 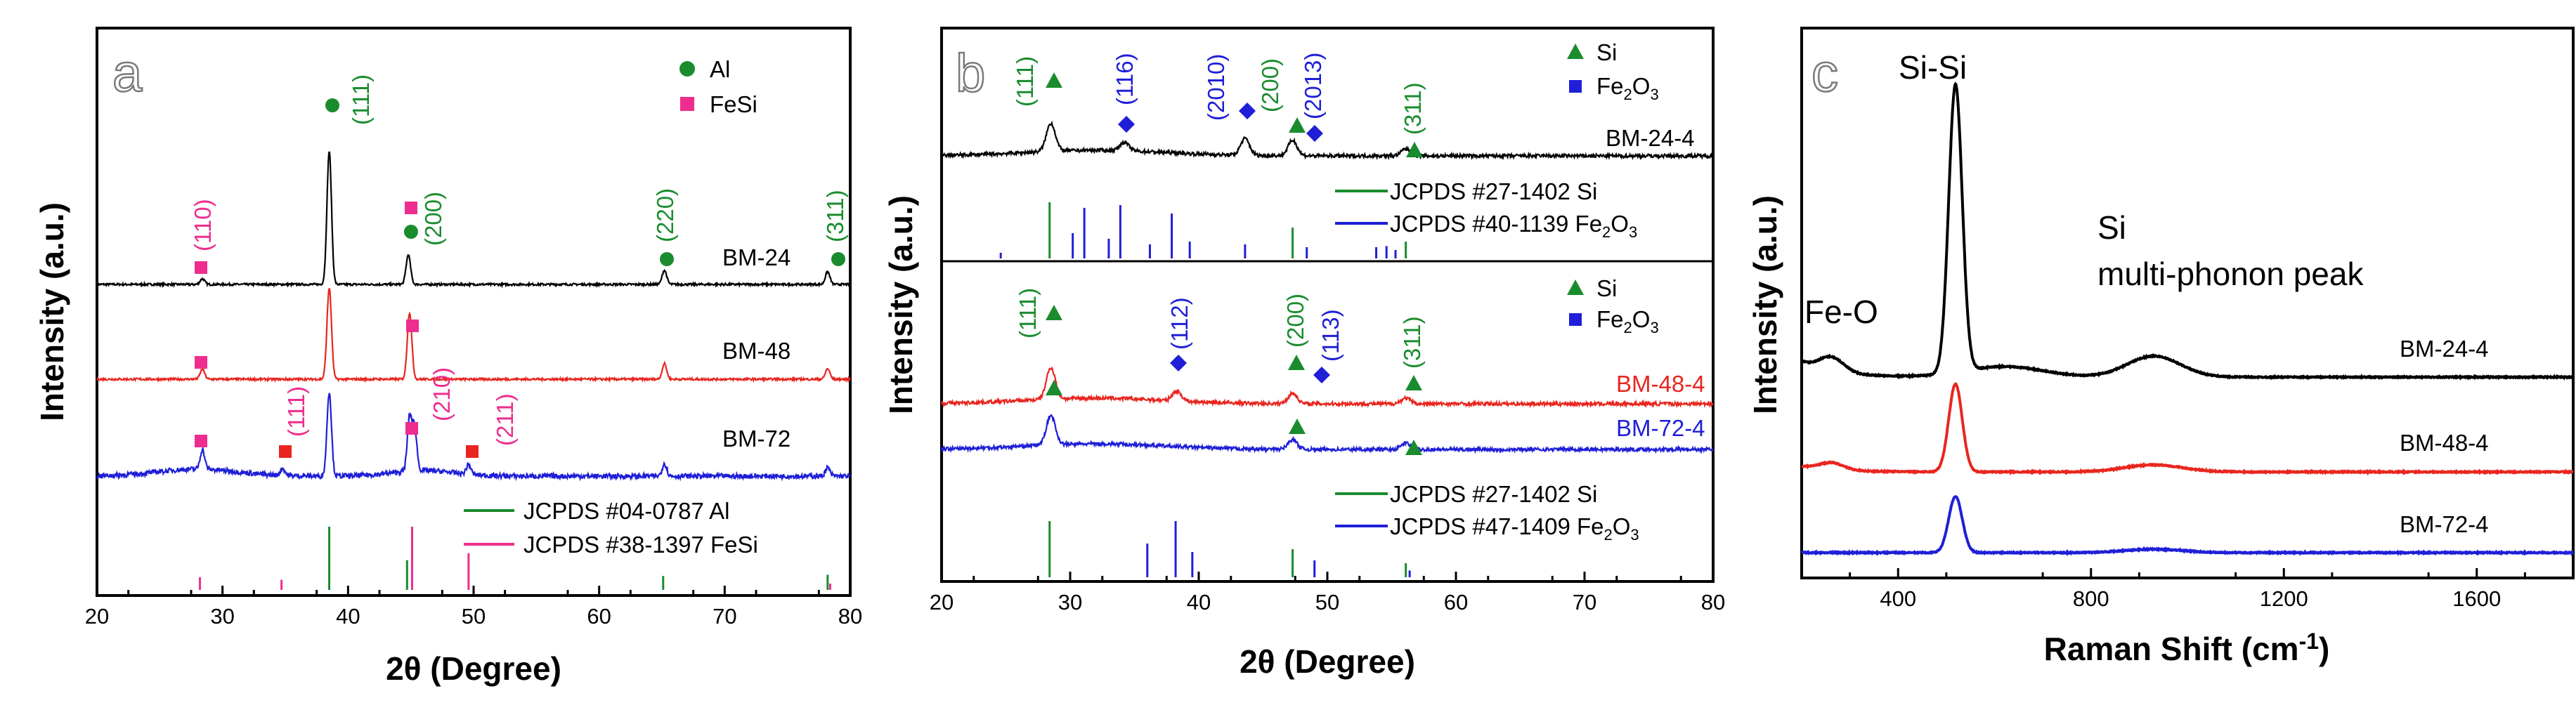 What do you see at coordinates (222, 616) in the screenshot?
I see `x-tick-label: 30` at bounding box center [222, 616].